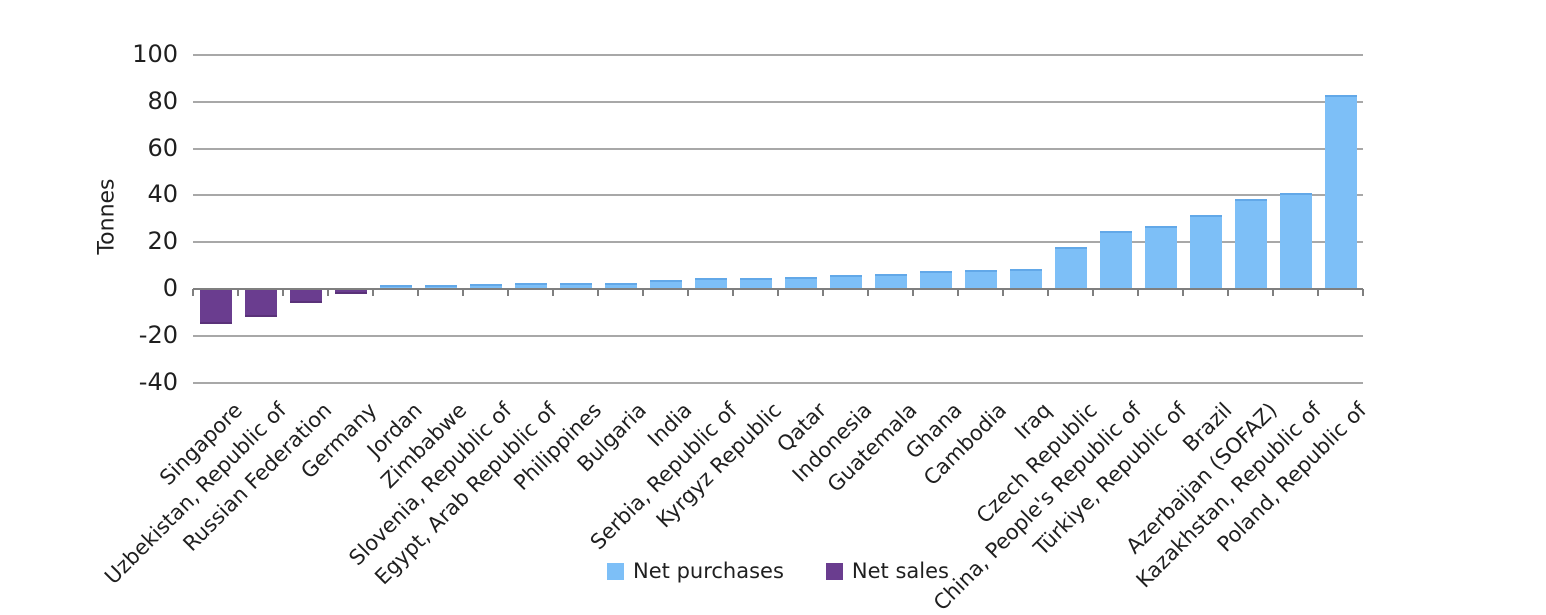 This screenshot has height=615, width=1546. What do you see at coordinates (158, 334) in the screenshot?
I see `y-tick-label--20: -20` at bounding box center [158, 334].